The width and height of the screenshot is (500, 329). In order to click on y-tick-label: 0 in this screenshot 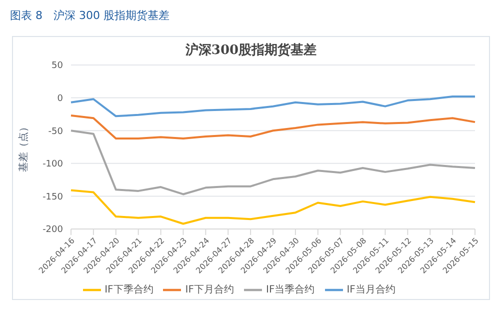, I will do `click(60, 99)`.